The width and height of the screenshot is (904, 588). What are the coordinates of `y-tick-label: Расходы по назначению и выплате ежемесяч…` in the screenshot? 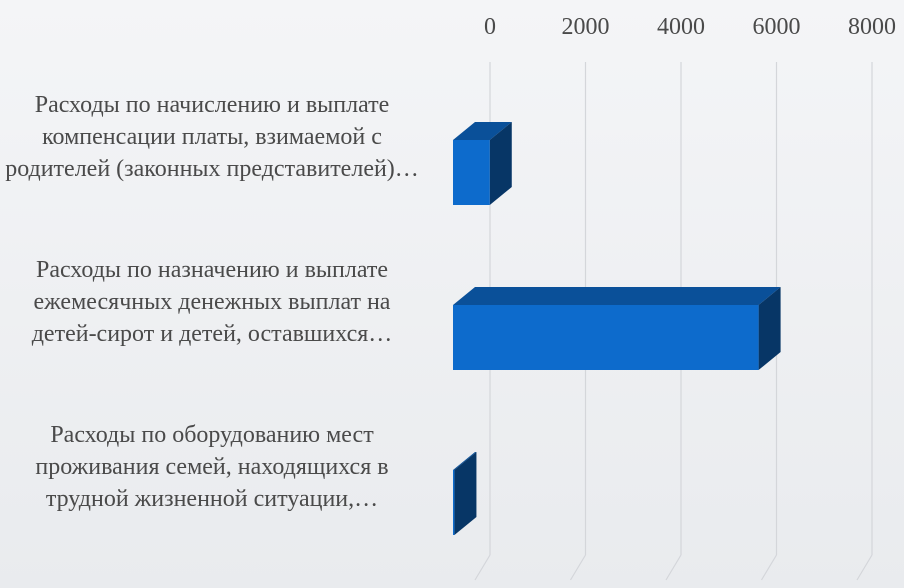 It's located at (212, 301).